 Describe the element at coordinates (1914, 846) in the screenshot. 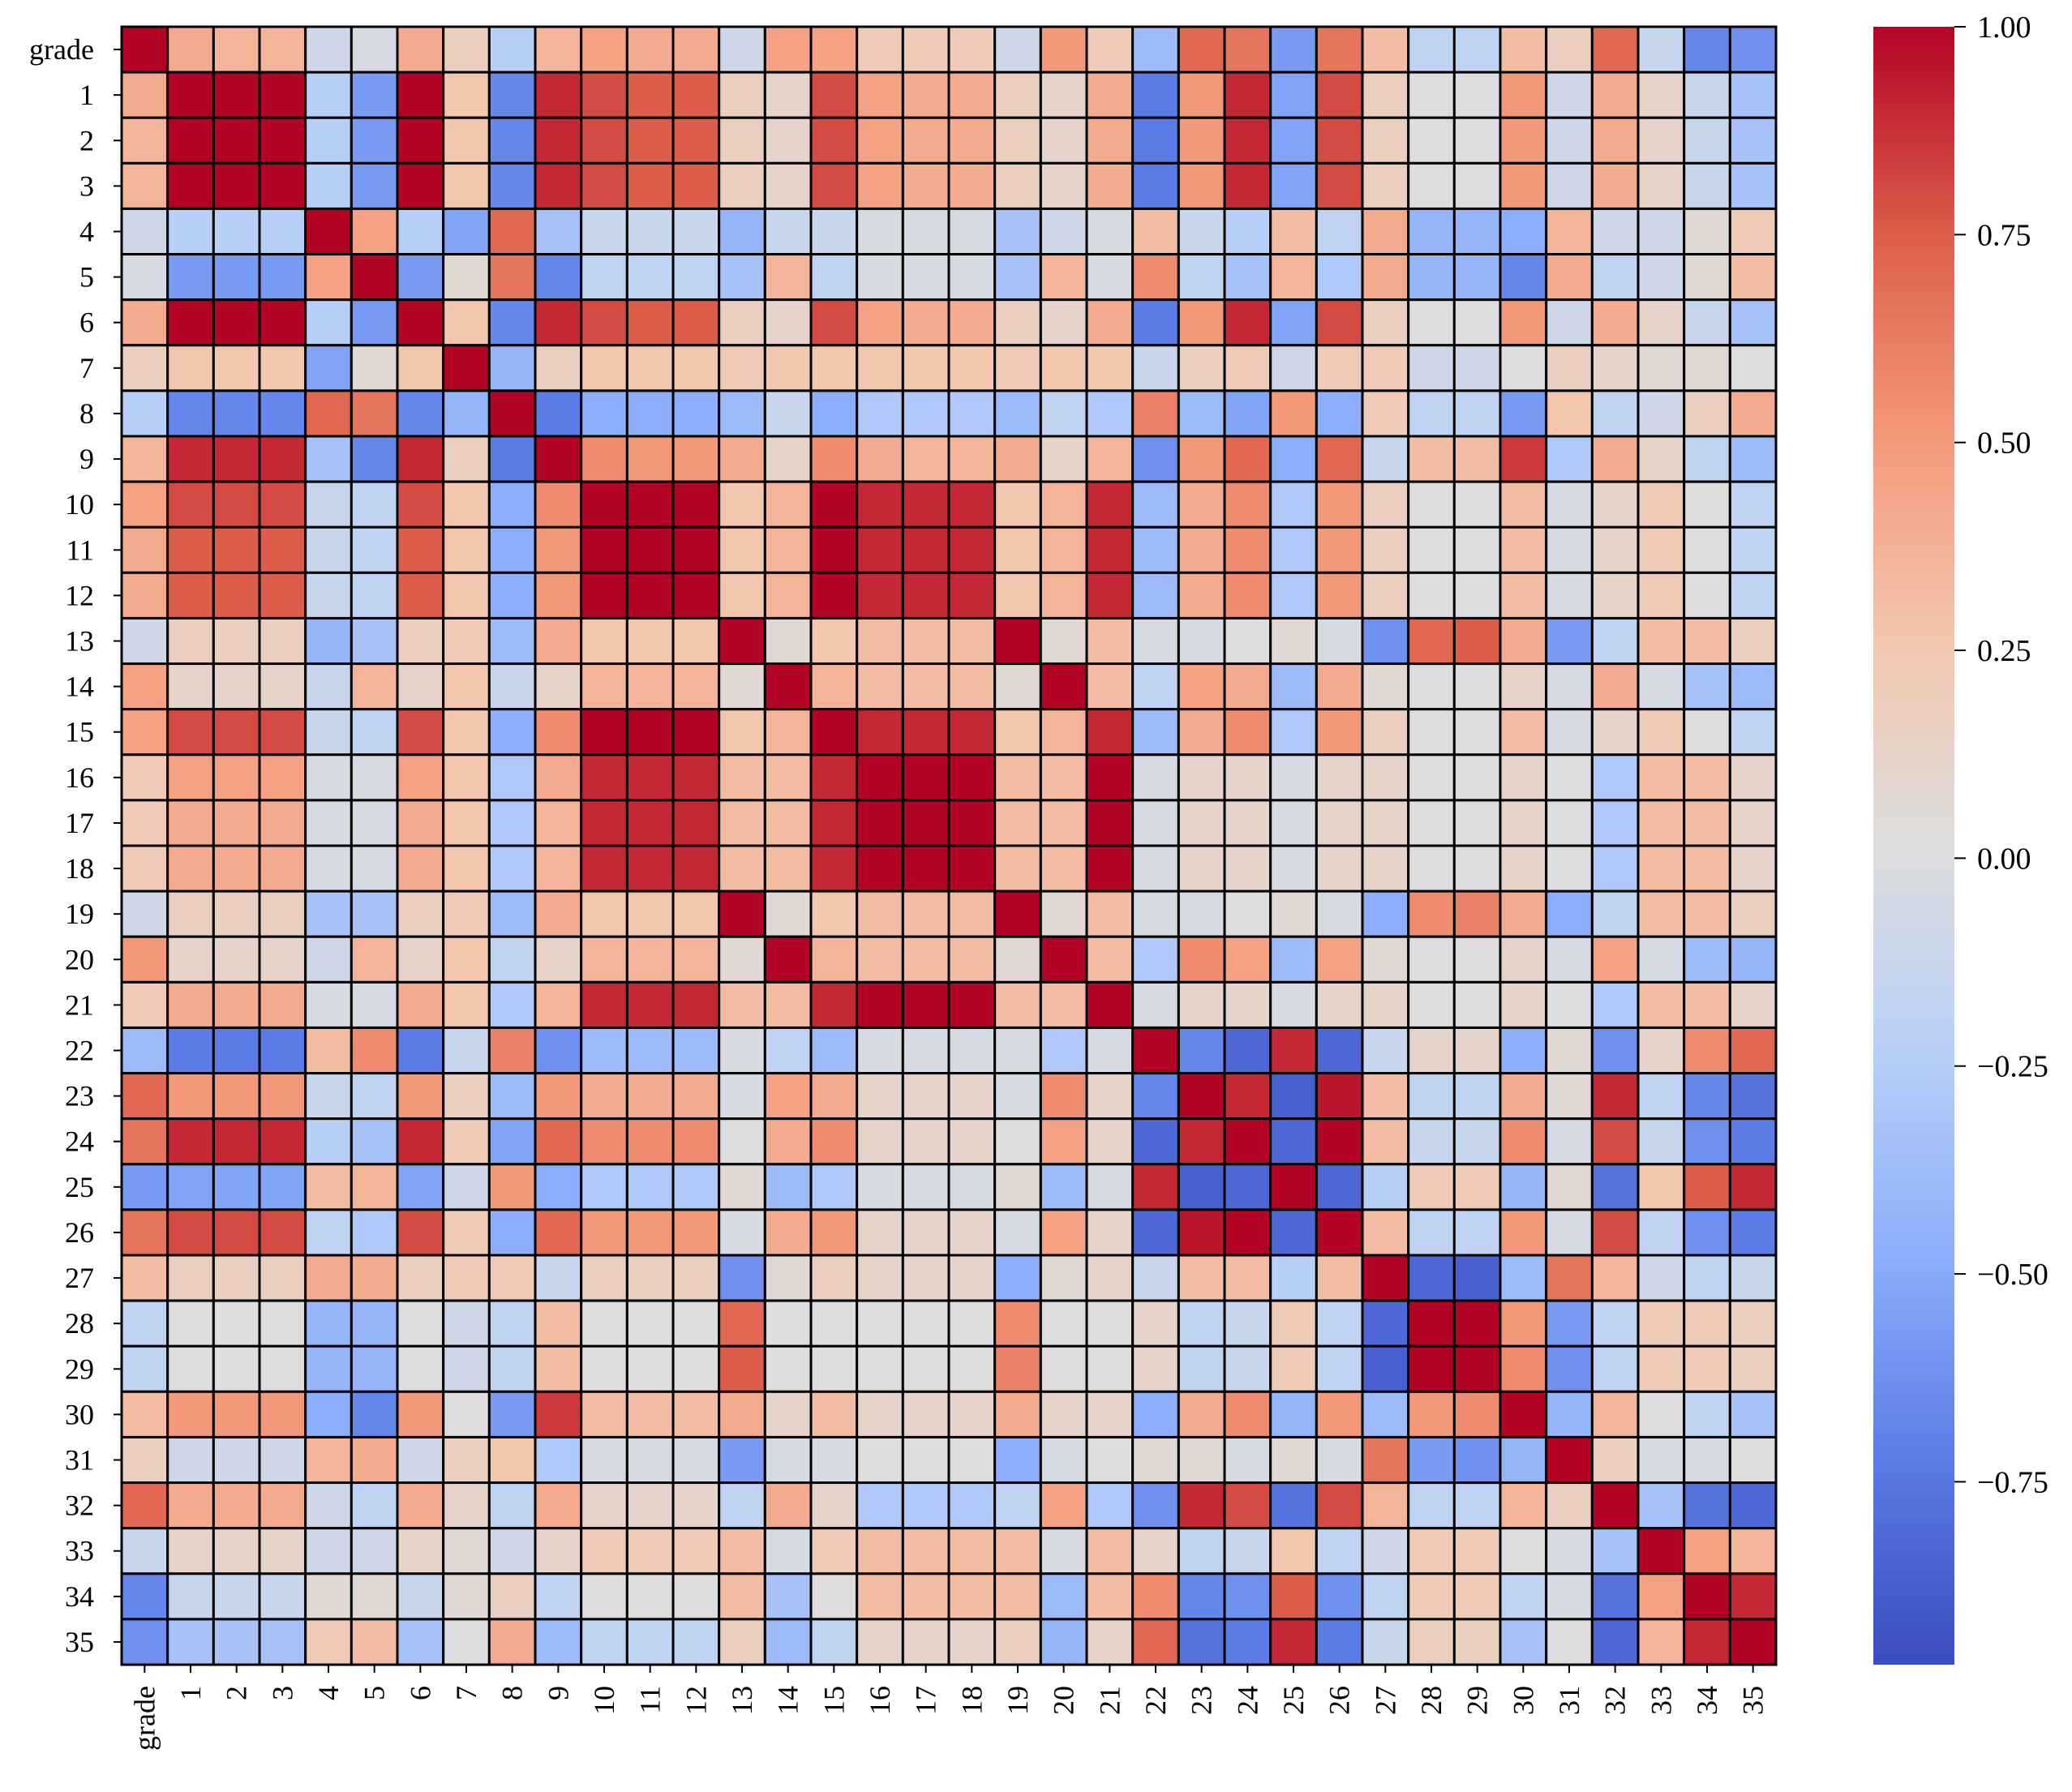

I see `colorbar` at that location.